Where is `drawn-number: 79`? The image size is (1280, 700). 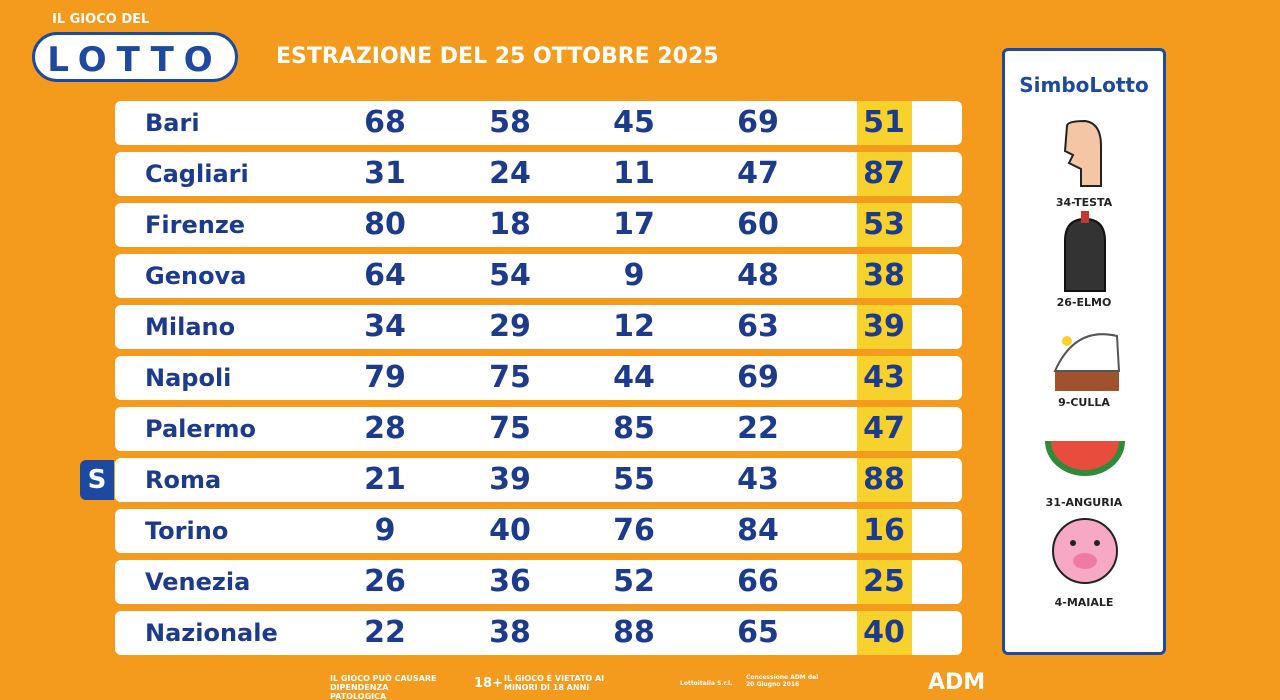
drawn-number: 79 is located at coordinates (385, 377).